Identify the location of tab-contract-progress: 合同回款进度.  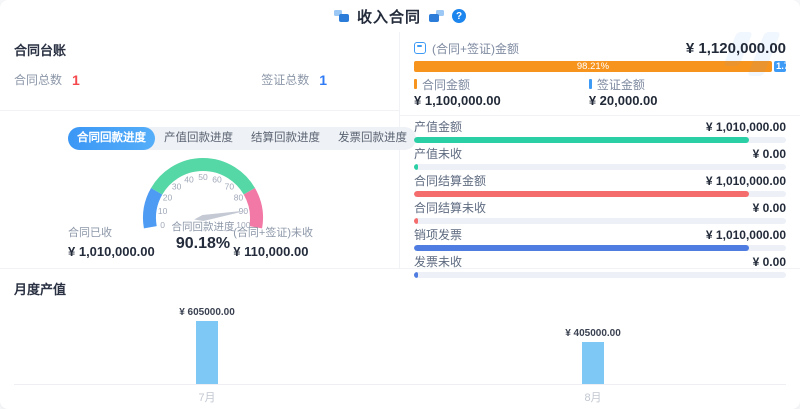
(111, 138).